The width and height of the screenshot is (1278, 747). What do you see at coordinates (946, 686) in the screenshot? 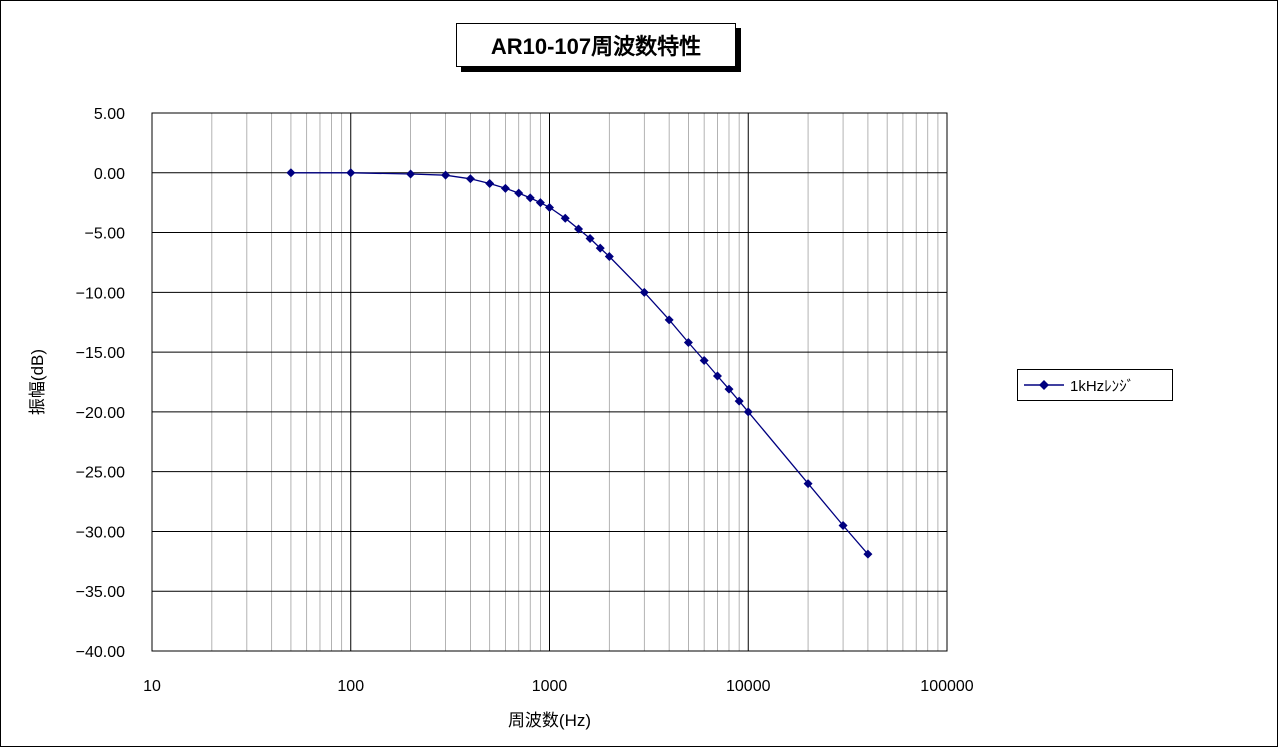
I see `x-tick-label: 100000` at bounding box center [946, 686].